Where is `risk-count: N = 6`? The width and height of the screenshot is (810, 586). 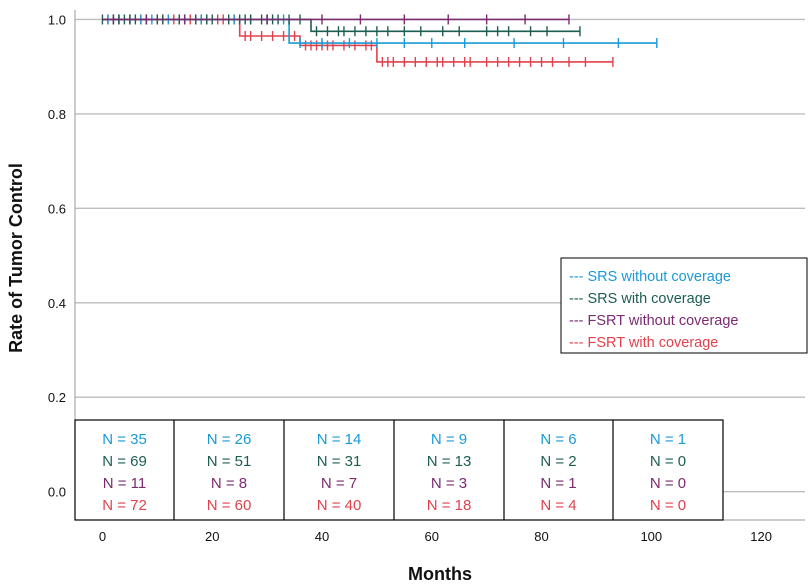
risk-count: N = 6 is located at coordinates (558, 439).